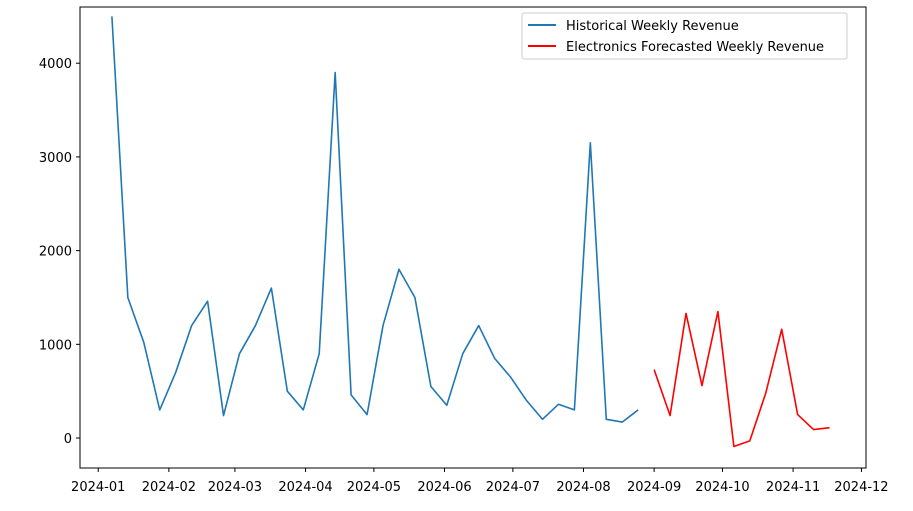 Image resolution: width=913 pixels, height=511 pixels. What do you see at coordinates (444, 487) in the screenshot?
I see `x-tick-label: 2024-06` at bounding box center [444, 487].